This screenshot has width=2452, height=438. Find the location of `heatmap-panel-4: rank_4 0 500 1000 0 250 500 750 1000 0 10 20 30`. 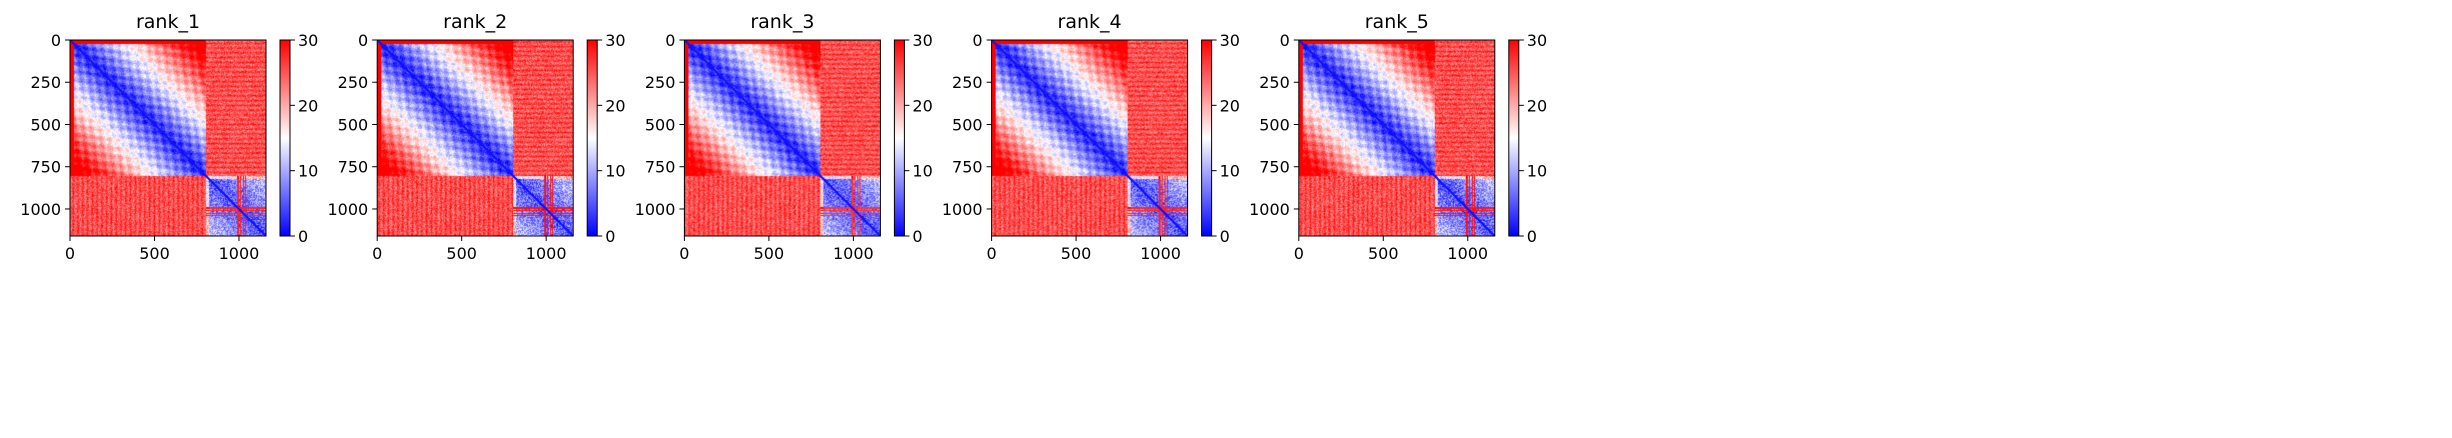

heatmap-panel-4: rank_4 0 500 1000 0 250 500 750 1000 0 10 20 30 is located at coordinates (1091, 137).